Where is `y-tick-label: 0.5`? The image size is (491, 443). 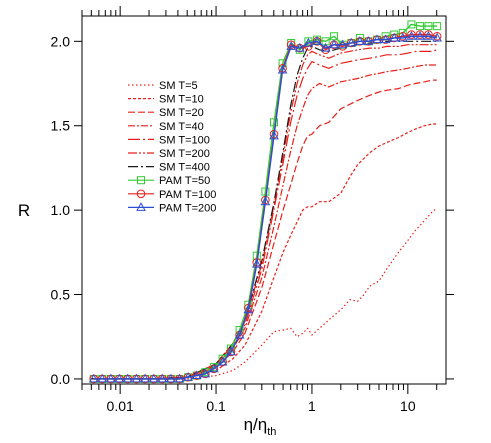 y-tick-label: 0.5 is located at coordinates (61, 295).